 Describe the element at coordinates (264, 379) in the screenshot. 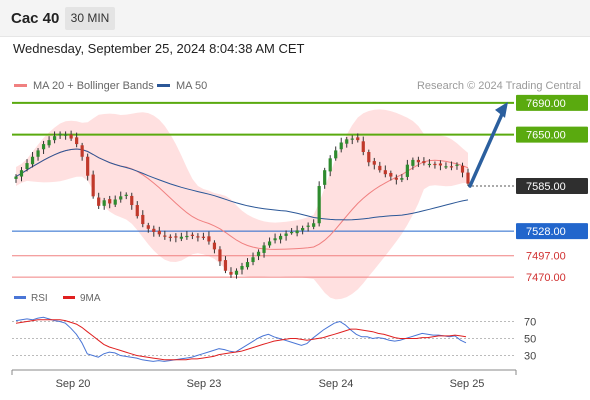

I see `x-axis: Sep 20 Sep 23 Sep 24 Sep 25` at that location.